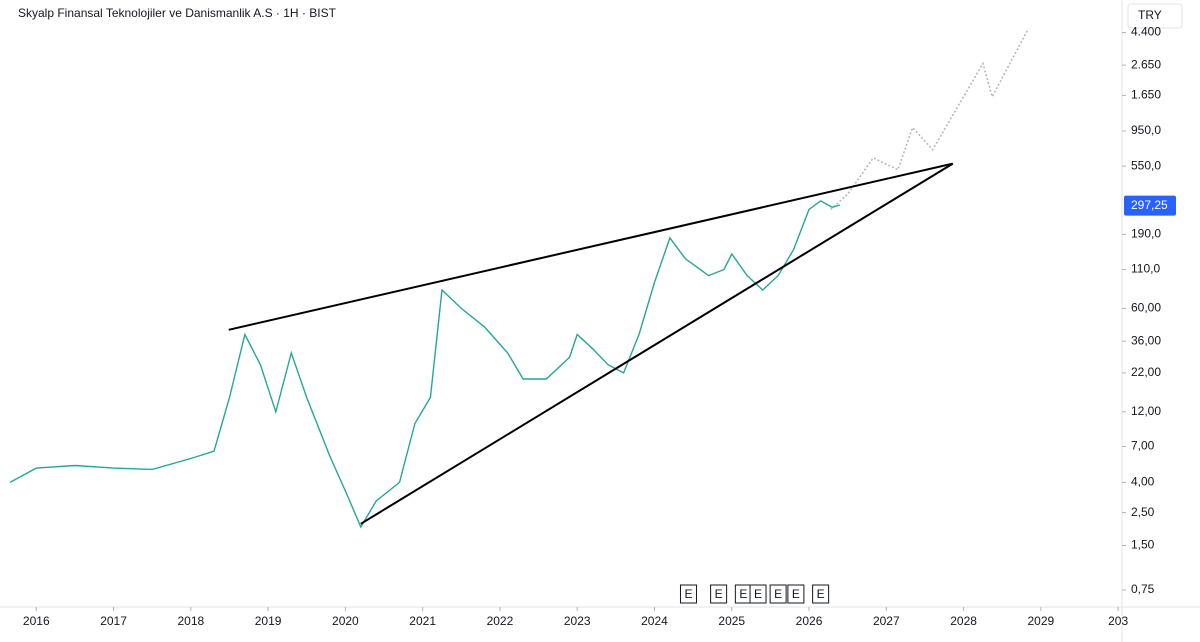 Image resolution: width=1200 pixels, height=642 pixels. What do you see at coordinates (1146, 165) in the screenshot?
I see `y-tick-label: 550,0` at bounding box center [1146, 165].